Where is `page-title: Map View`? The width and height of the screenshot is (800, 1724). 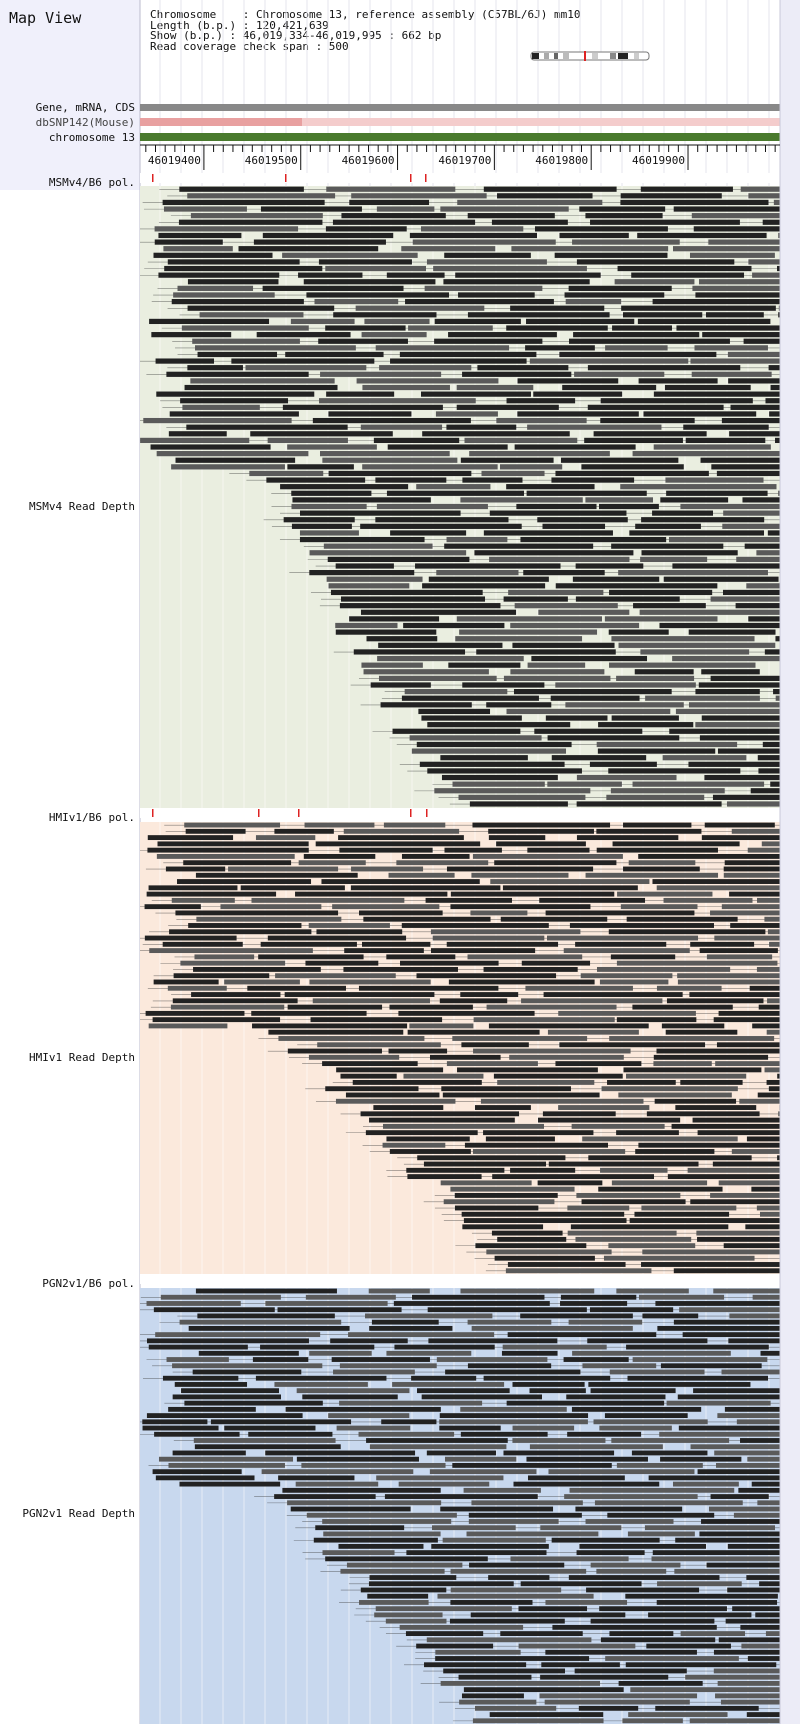 page-title: Map View is located at coordinates (45, 18).